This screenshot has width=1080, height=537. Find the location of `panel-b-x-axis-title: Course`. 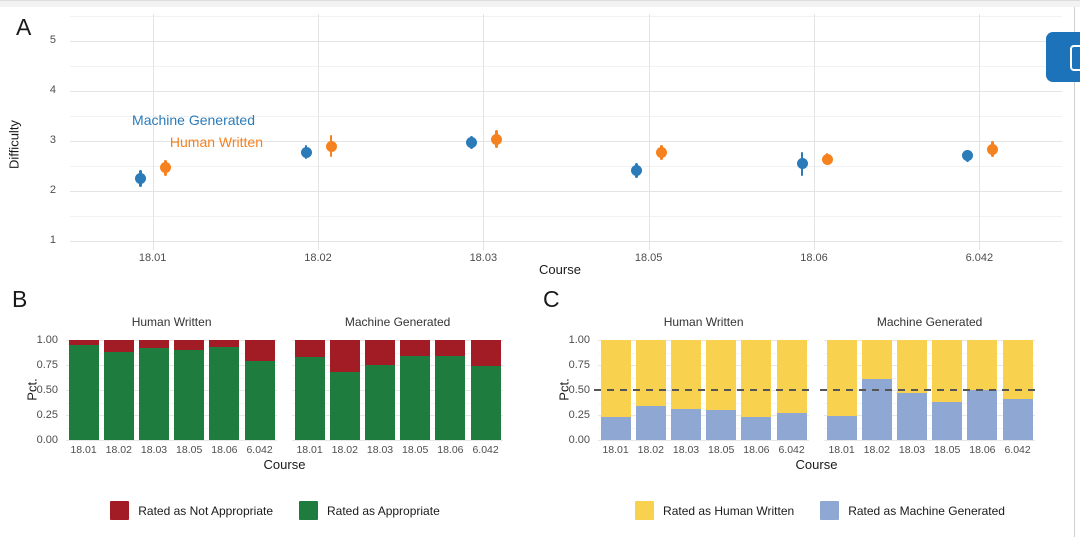

panel-b-x-axis-title: Course is located at coordinates (284, 464).